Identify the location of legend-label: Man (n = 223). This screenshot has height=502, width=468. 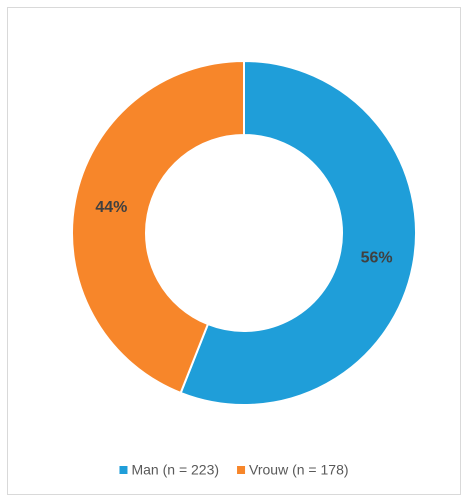
(175, 470).